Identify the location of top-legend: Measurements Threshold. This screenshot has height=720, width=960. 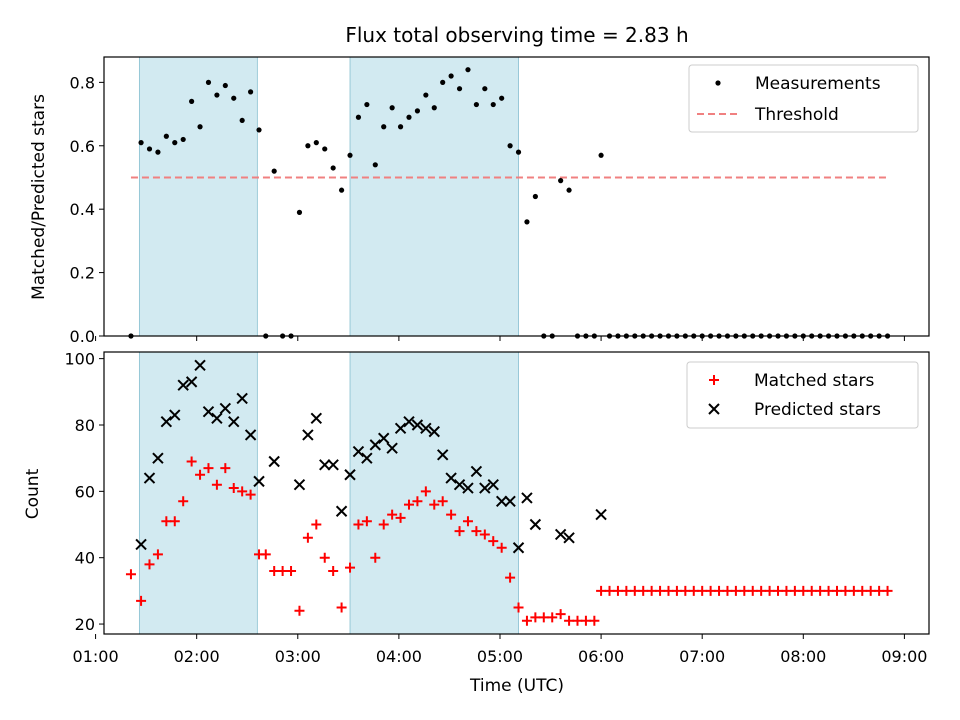
(803, 98).